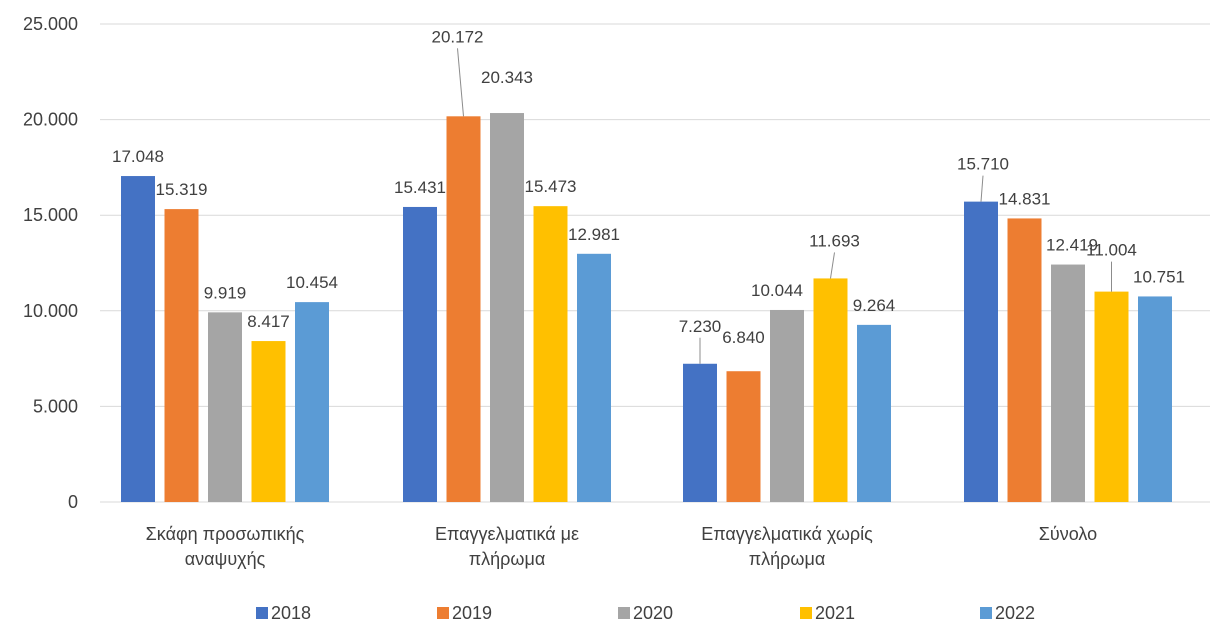 The height and width of the screenshot is (625, 1222). I want to click on data-label: 7.230, so click(700, 326).